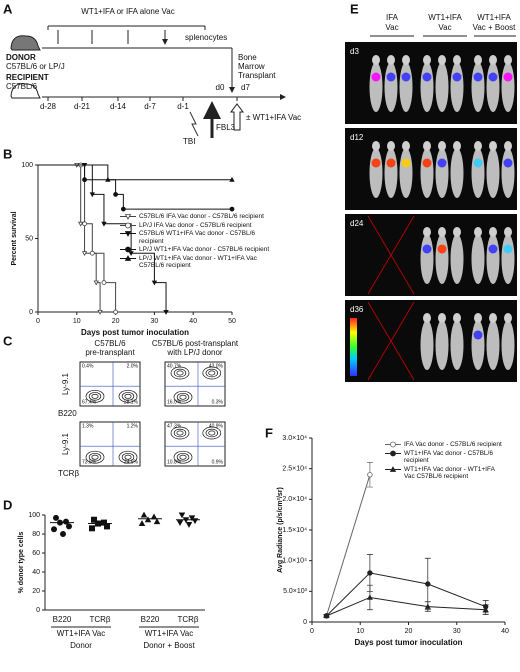 This screenshot has height=672, width=520. Describe the element at coordinates (8, 340) in the screenshot. I see `panel-label: C` at that location.